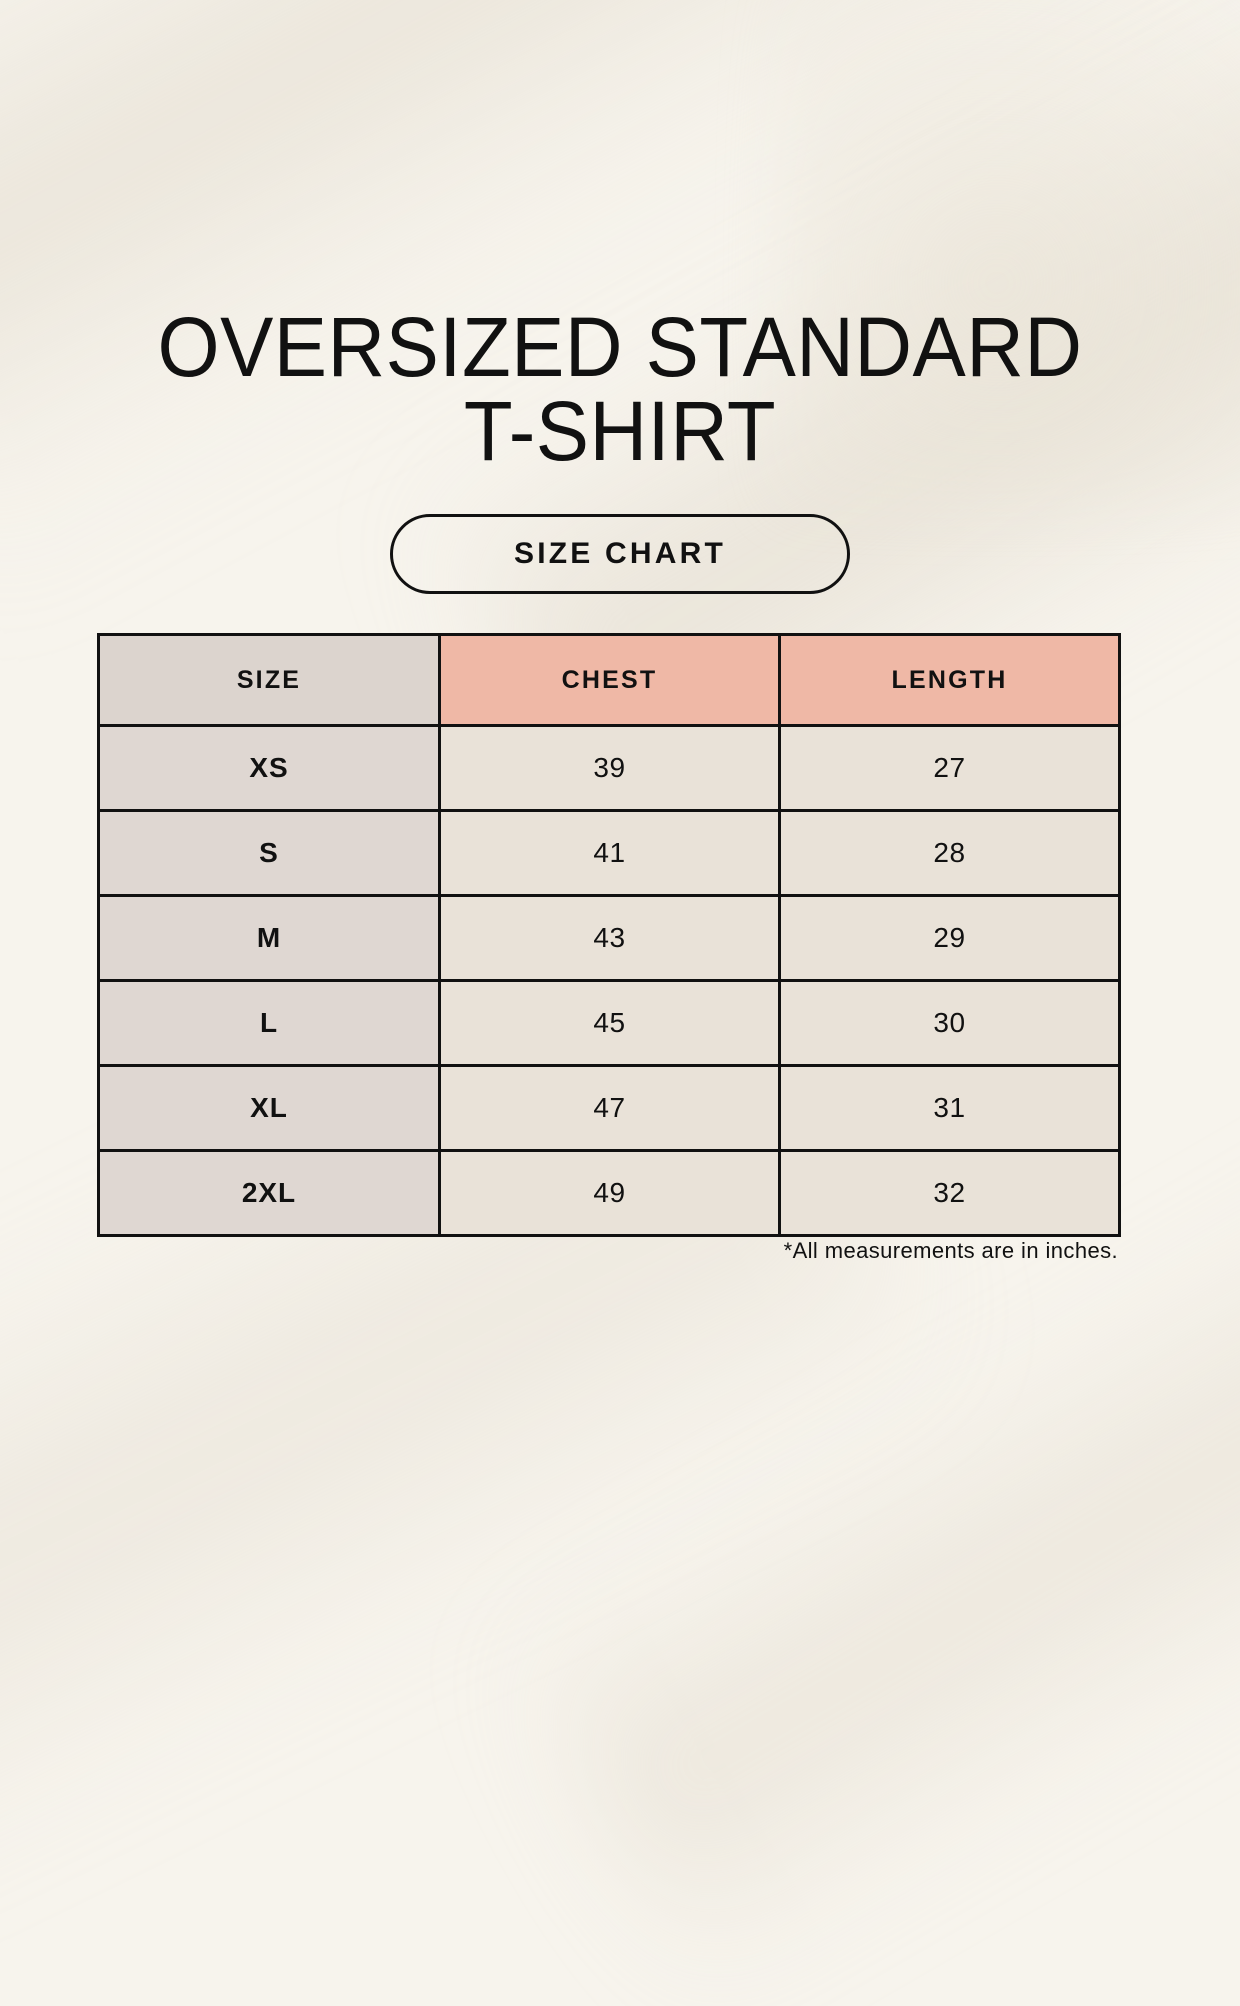 Image resolution: width=1240 pixels, height=2006 pixels. I want to click on measurement-unit-note: *All measurements are in inches., so click(950, 1250).